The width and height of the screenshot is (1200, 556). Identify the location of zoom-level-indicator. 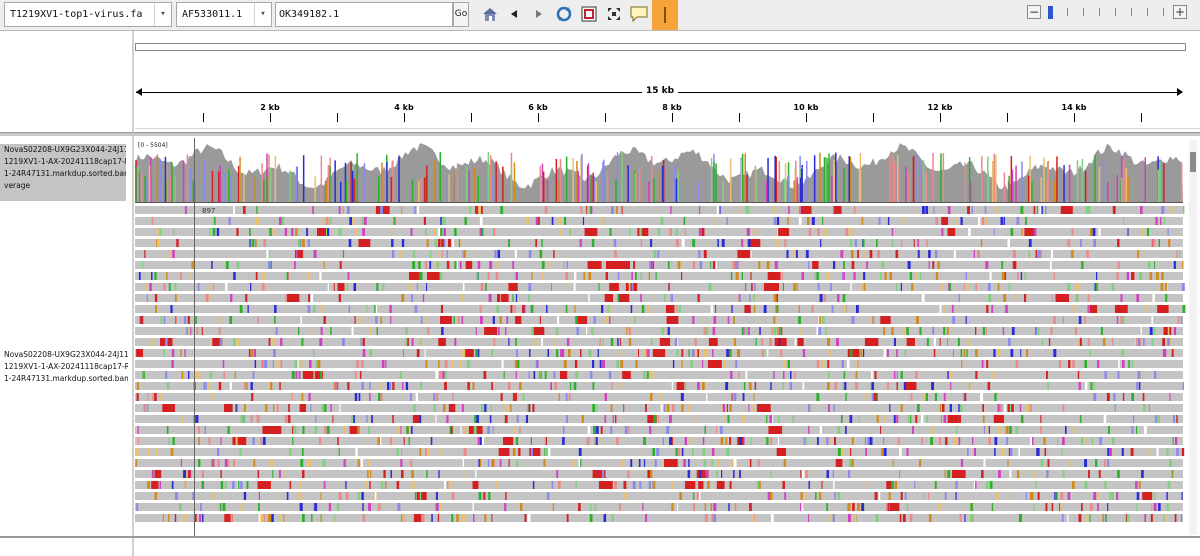
(1050, 12).